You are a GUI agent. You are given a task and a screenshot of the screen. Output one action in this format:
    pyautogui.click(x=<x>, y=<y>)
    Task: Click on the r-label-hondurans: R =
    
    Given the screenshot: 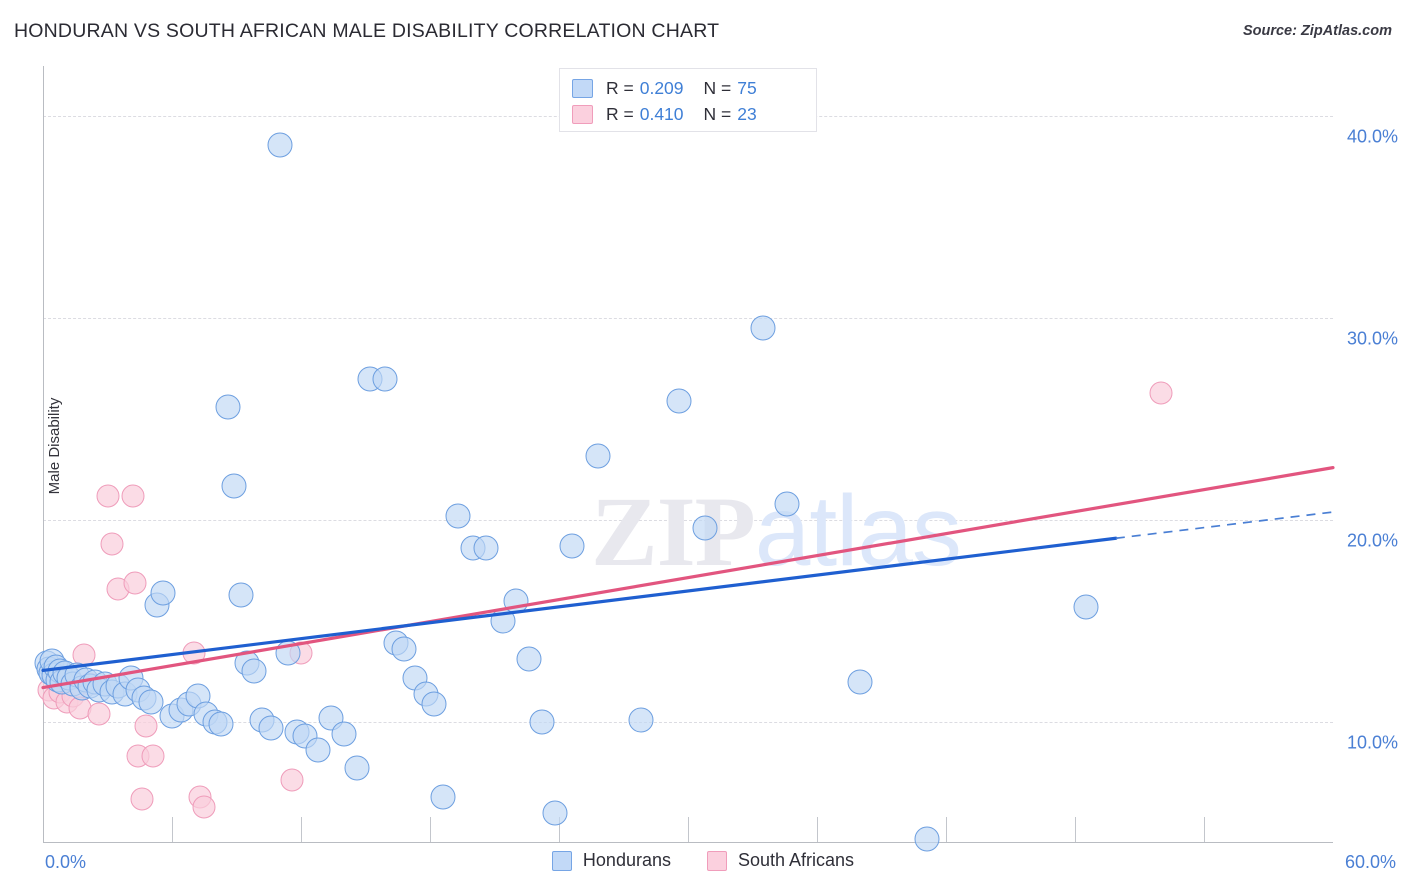 What is the action you would take?
    pyautogui.click(x=620, y=87)
    